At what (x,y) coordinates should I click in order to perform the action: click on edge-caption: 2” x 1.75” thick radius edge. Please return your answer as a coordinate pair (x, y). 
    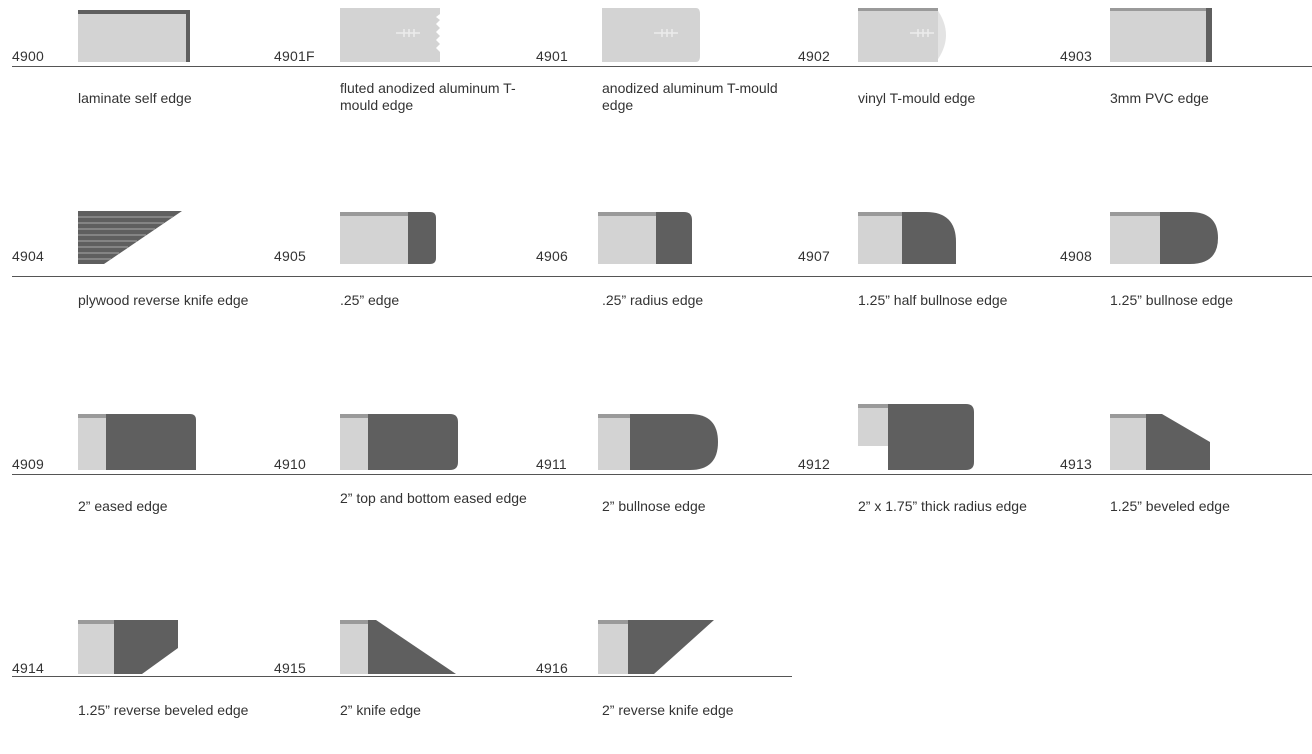
    Looking at the image, I should click on (942, 506).